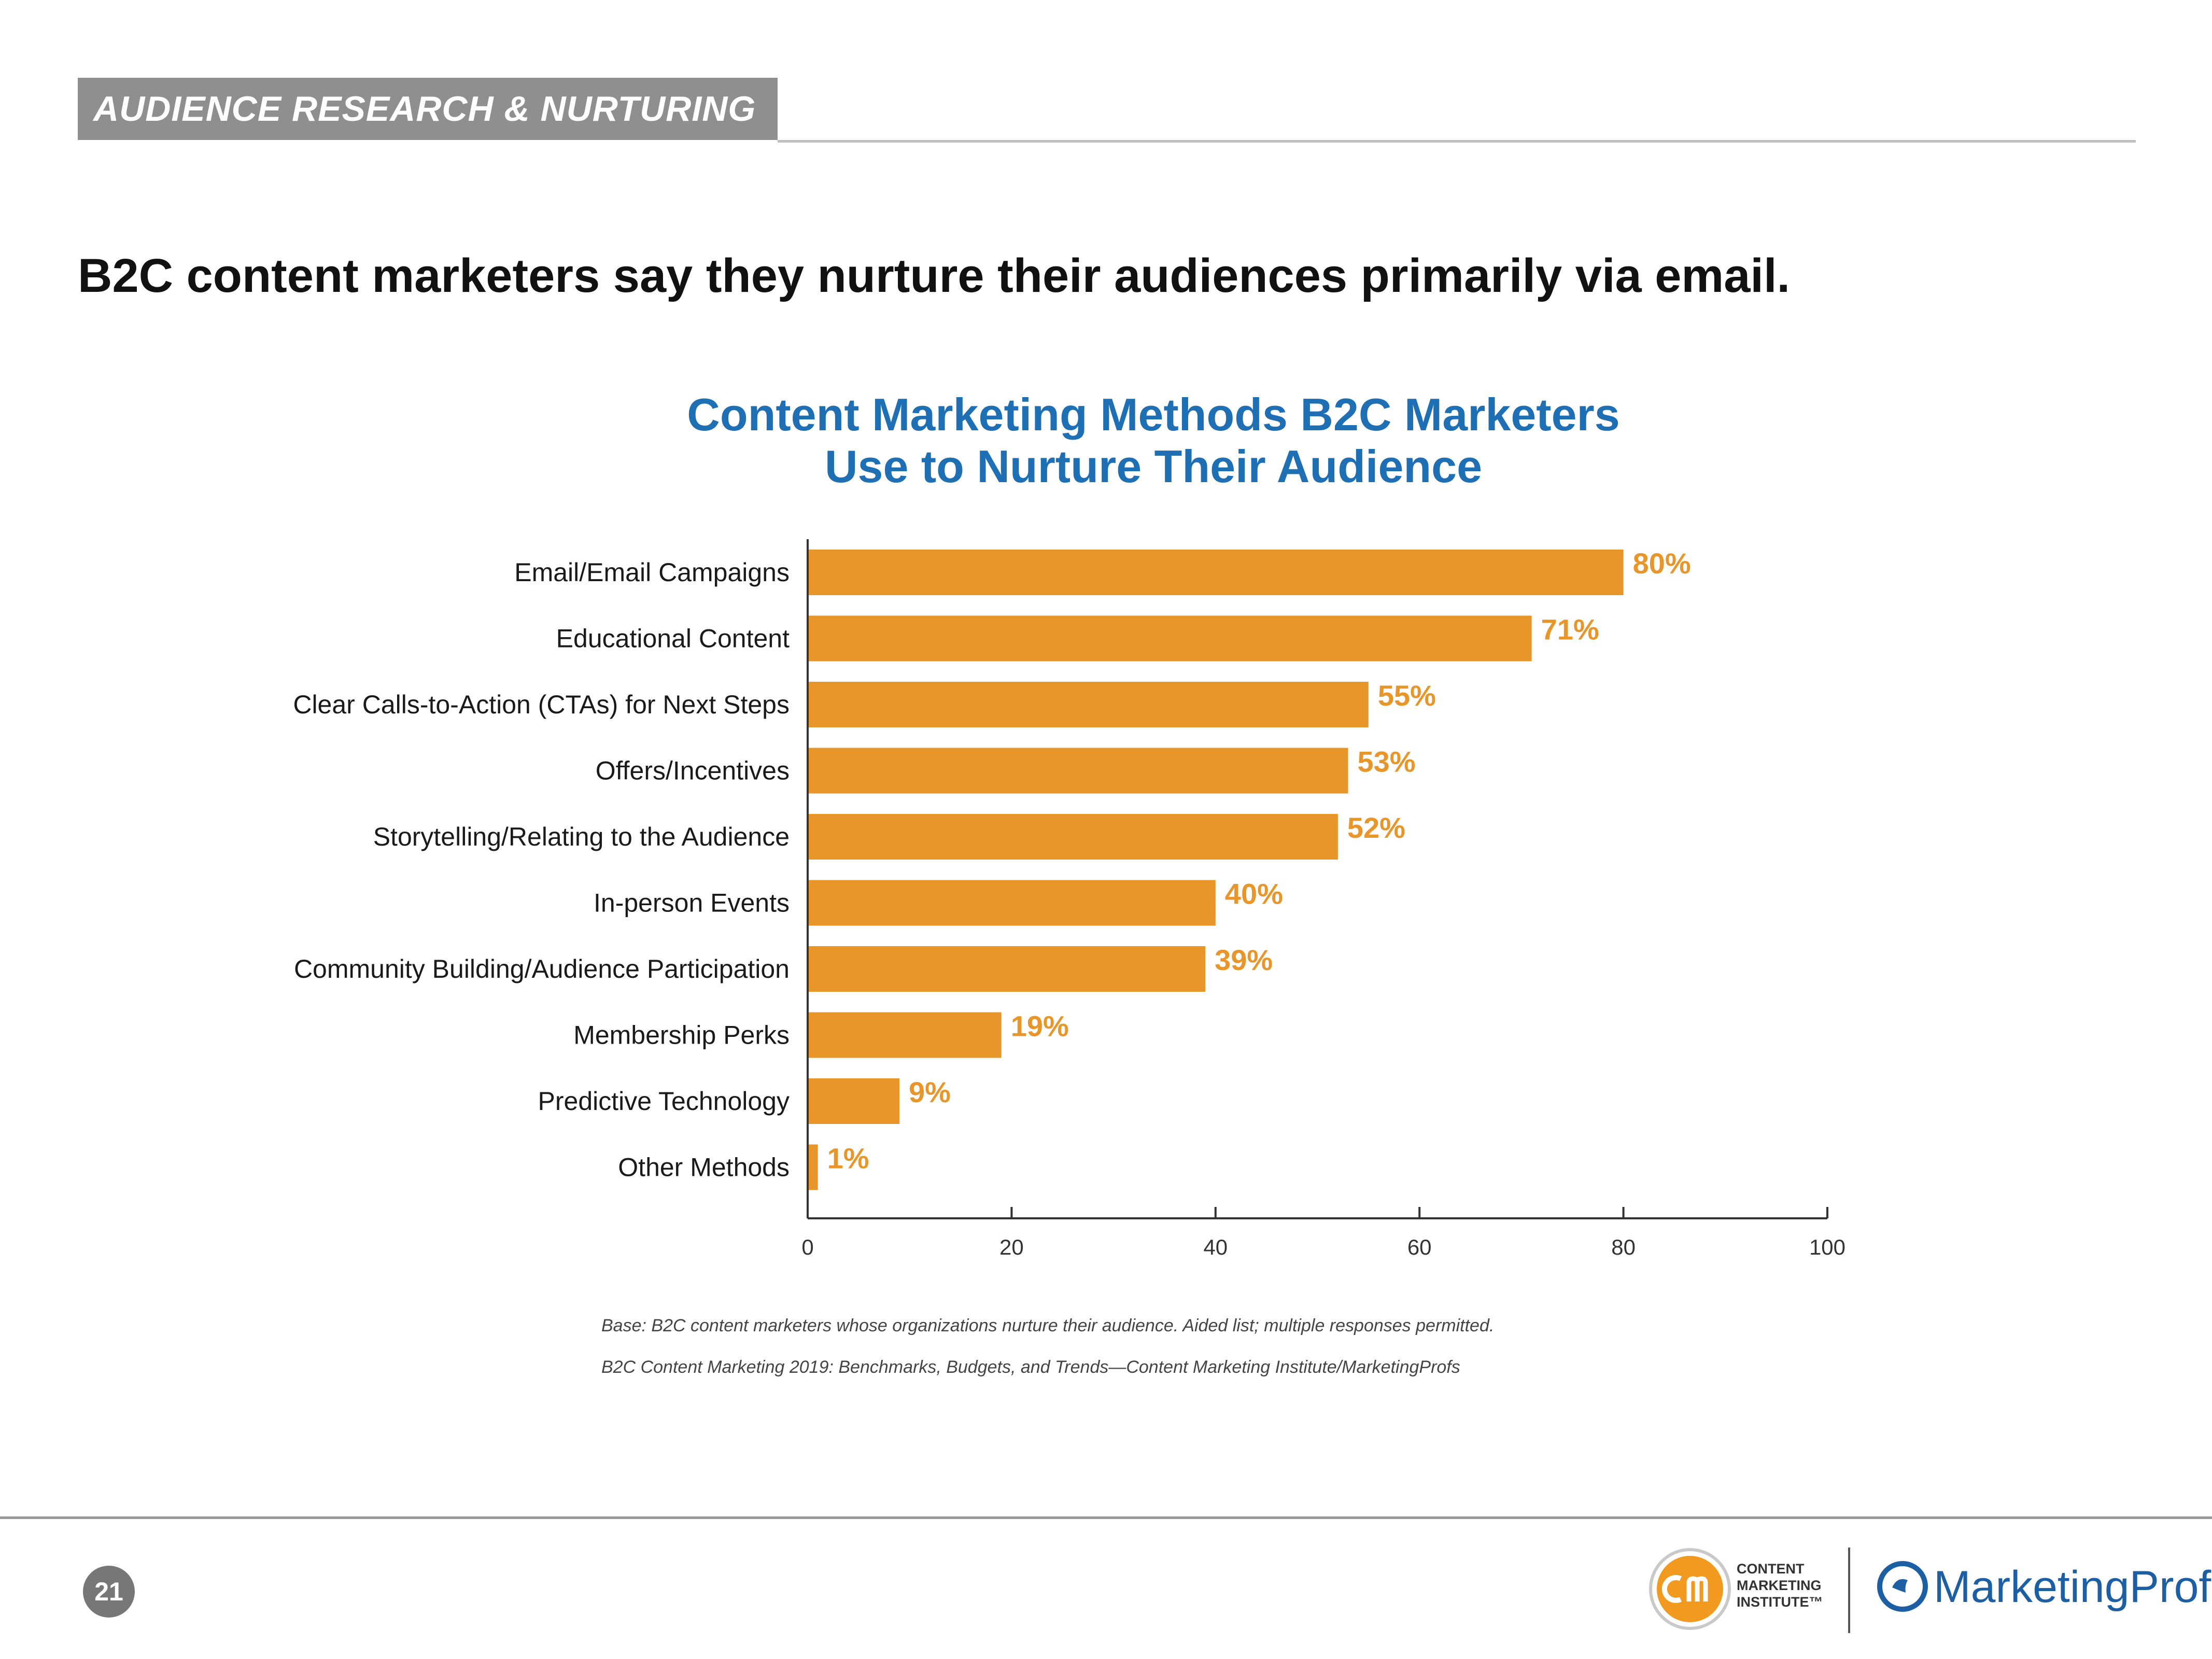  Describe the element at coordinates (2073, 1587) in the screenshot. I see `marketingprofs-wordmark: MarketingProfs` at that location.